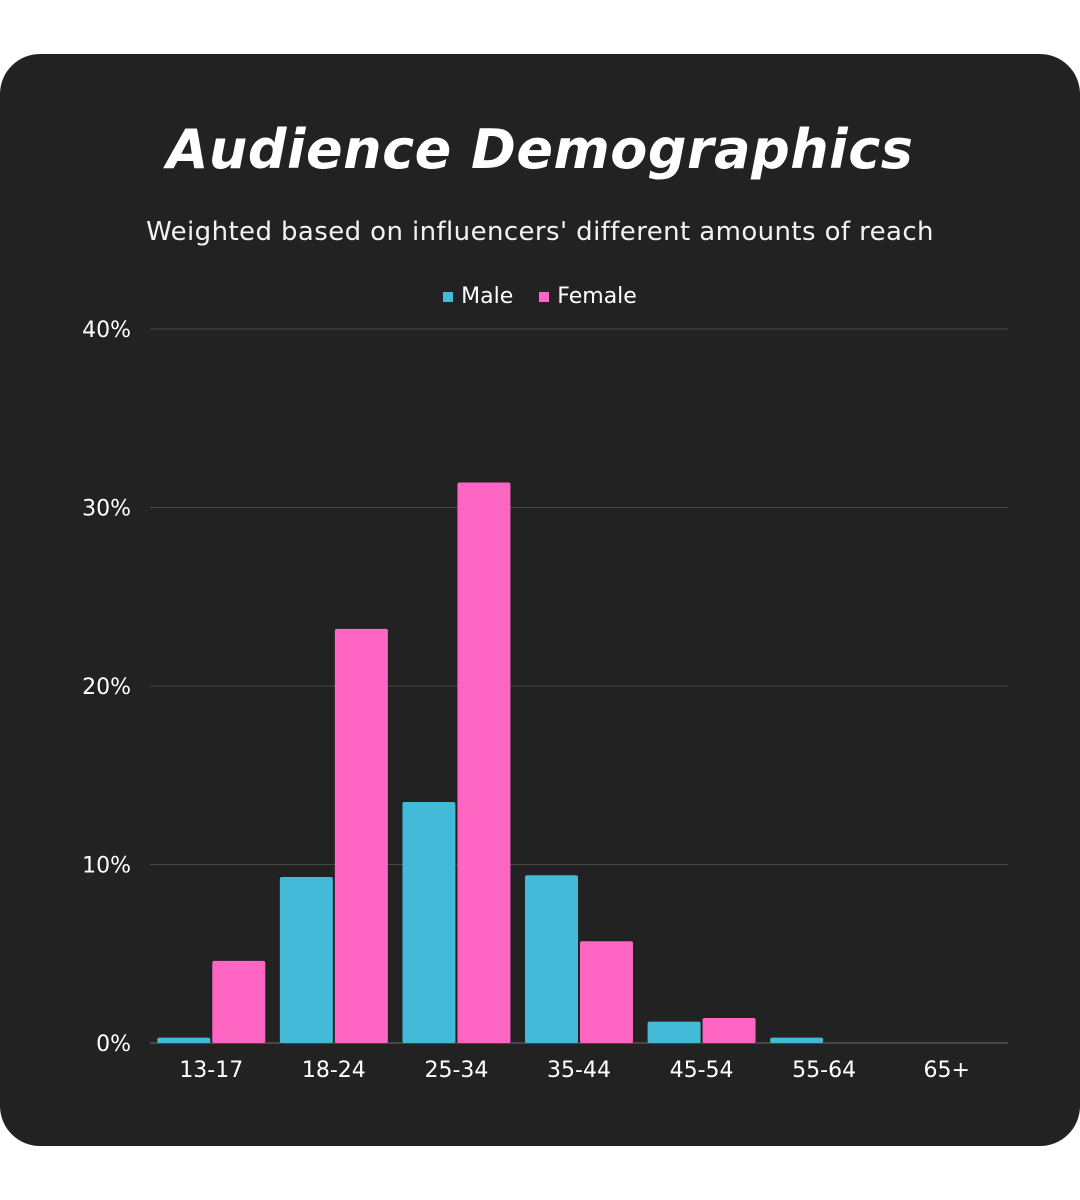 This screenshot has height=1200, width=1080. Describe the element at coordinates (106, 330) in the screenshot. I see `y-tick-label: 40%` at that location.